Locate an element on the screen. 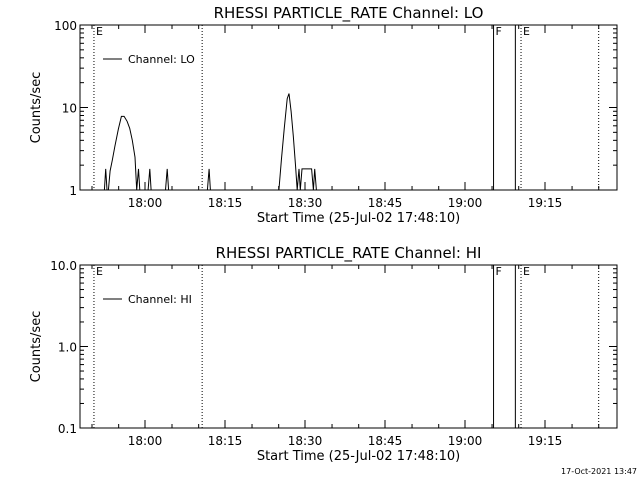  y-tick-label: 10.0 is located at coordinates (63, 266).